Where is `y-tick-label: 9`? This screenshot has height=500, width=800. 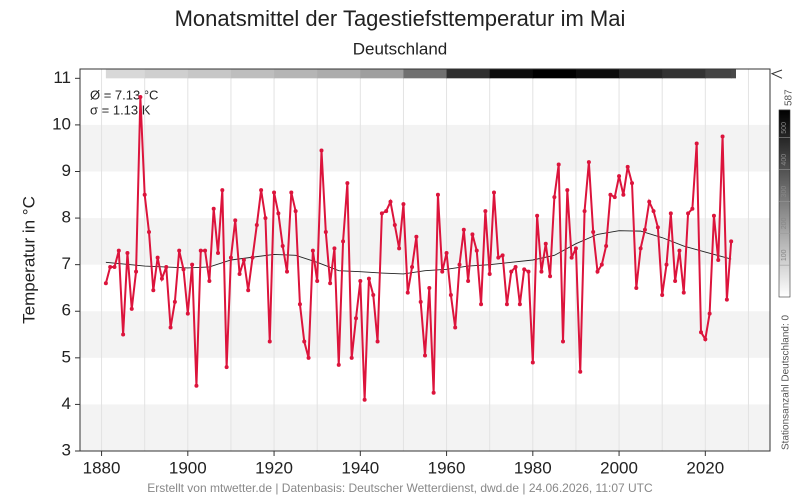 y-tick-label: 9 is located at coordinates (66, 170).